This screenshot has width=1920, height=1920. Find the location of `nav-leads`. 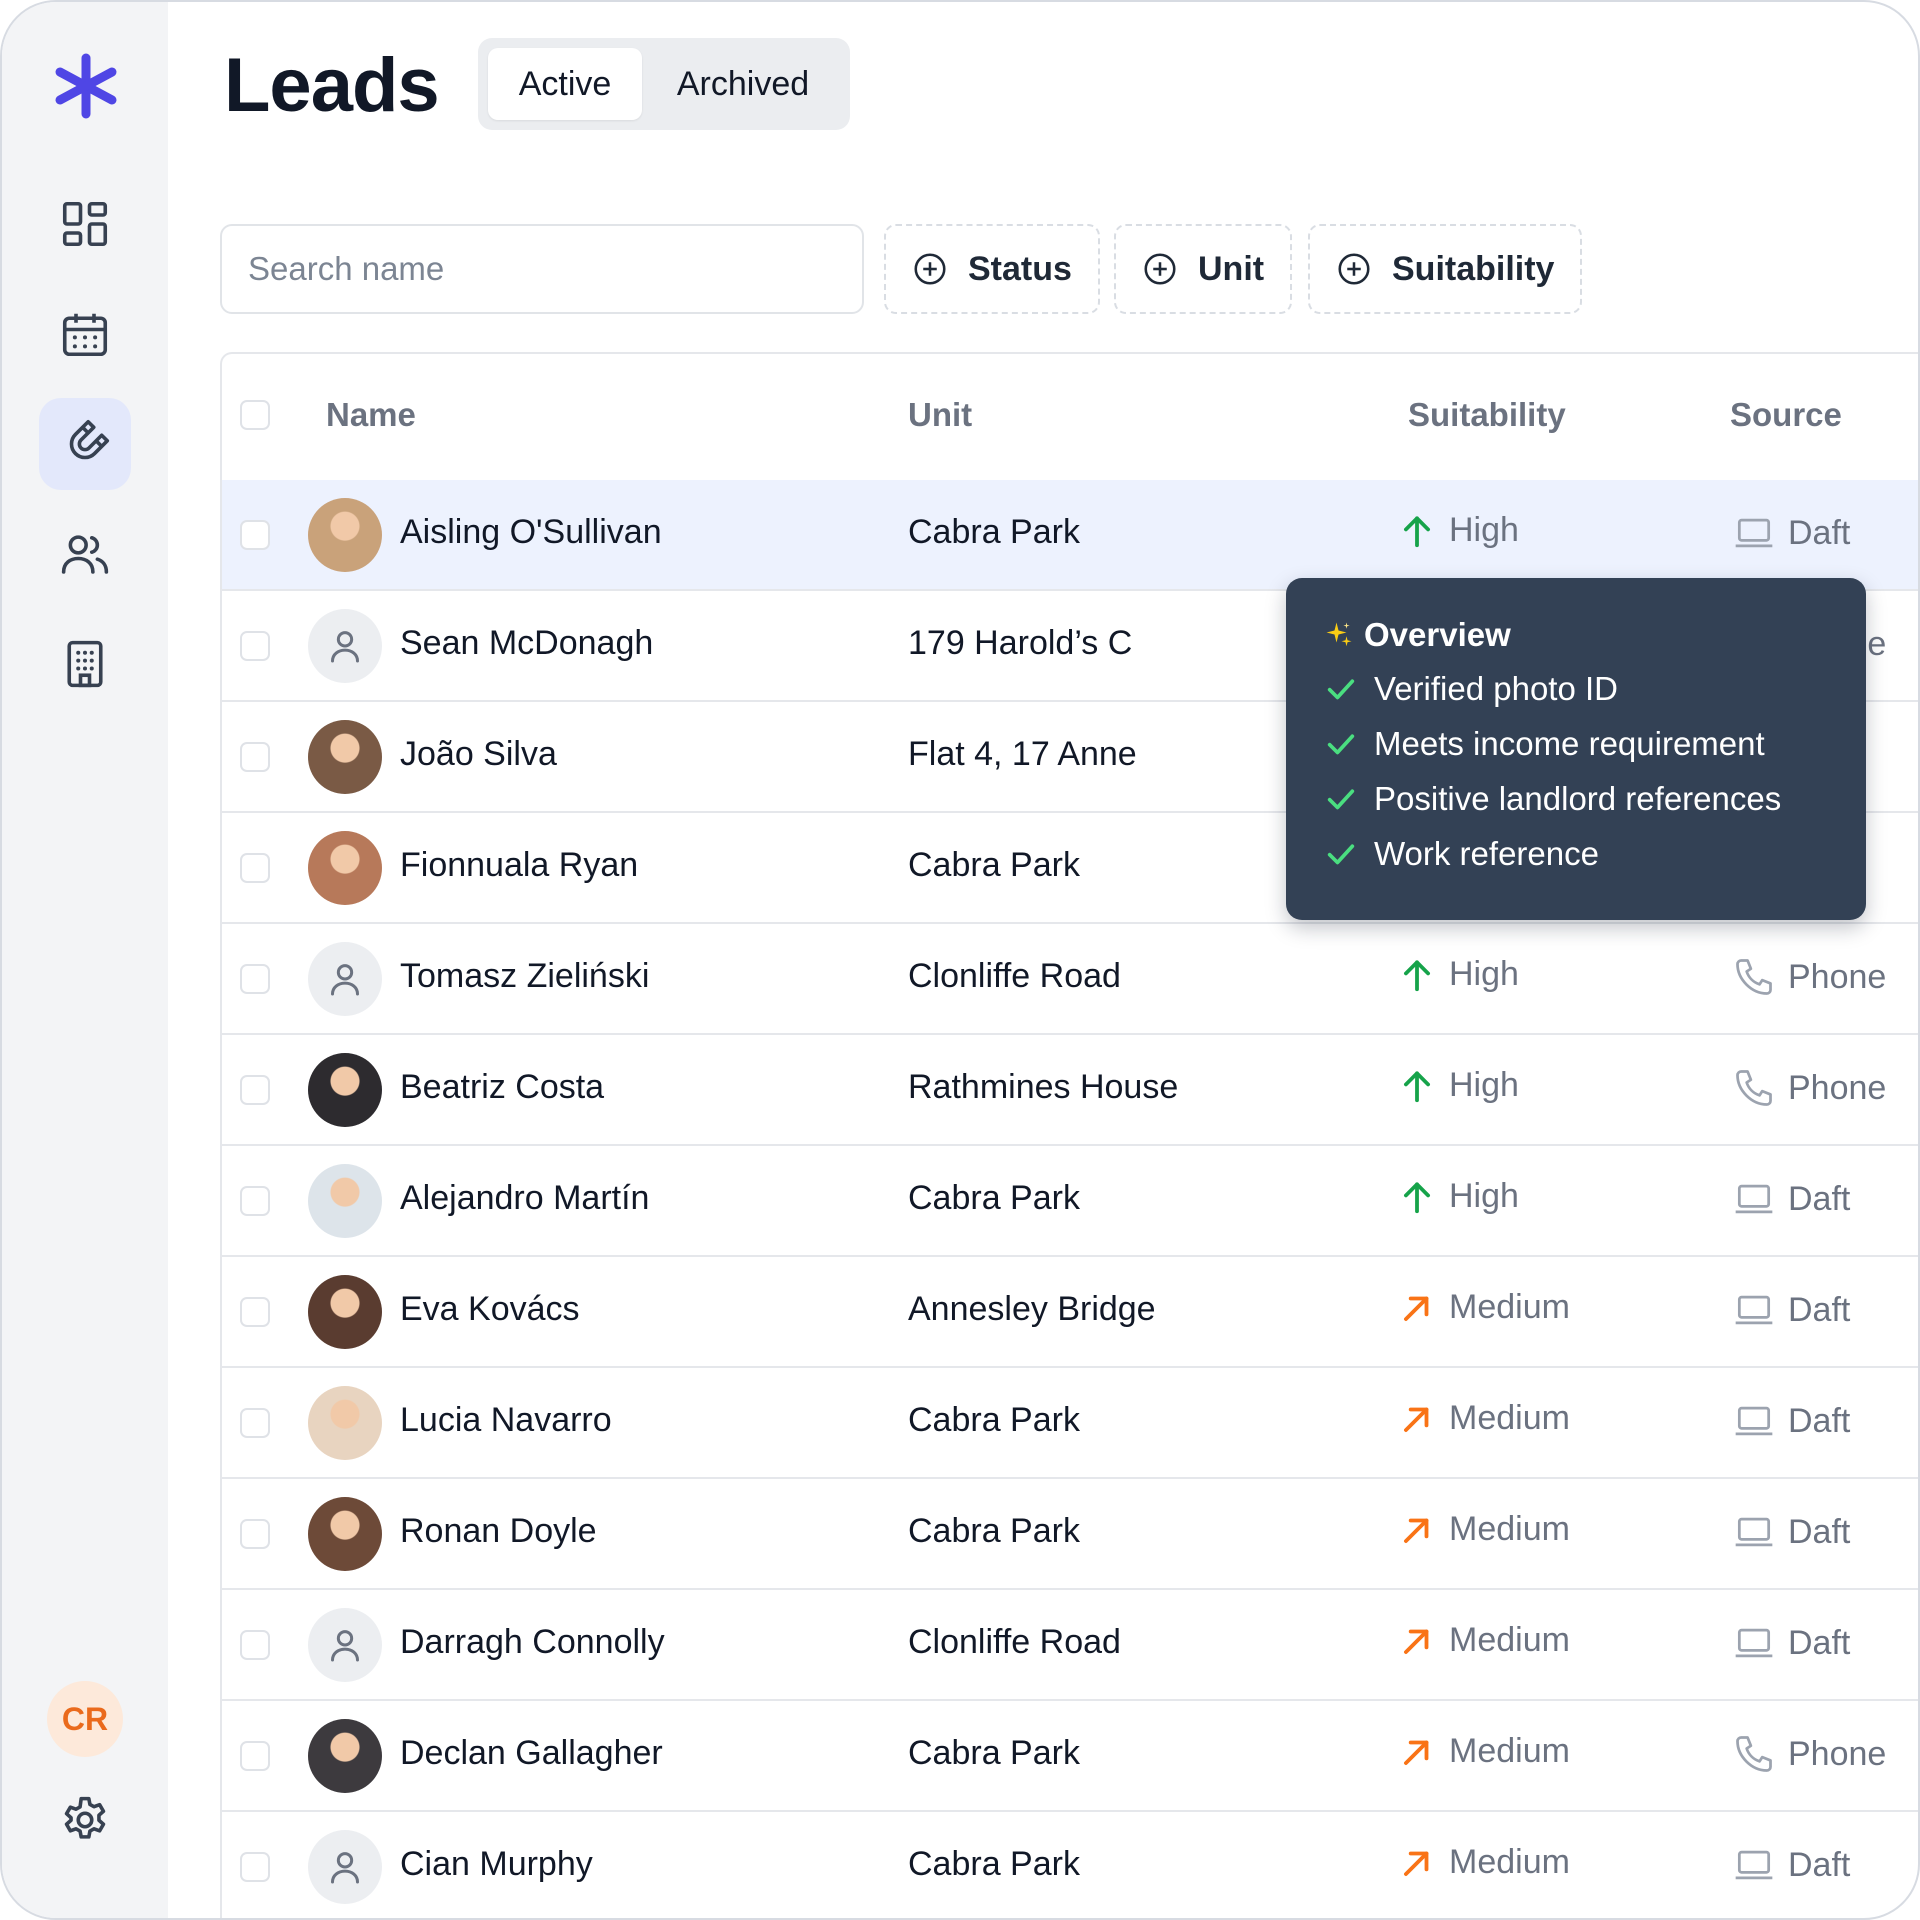

nav-leads is located at coordinates (85, 444).